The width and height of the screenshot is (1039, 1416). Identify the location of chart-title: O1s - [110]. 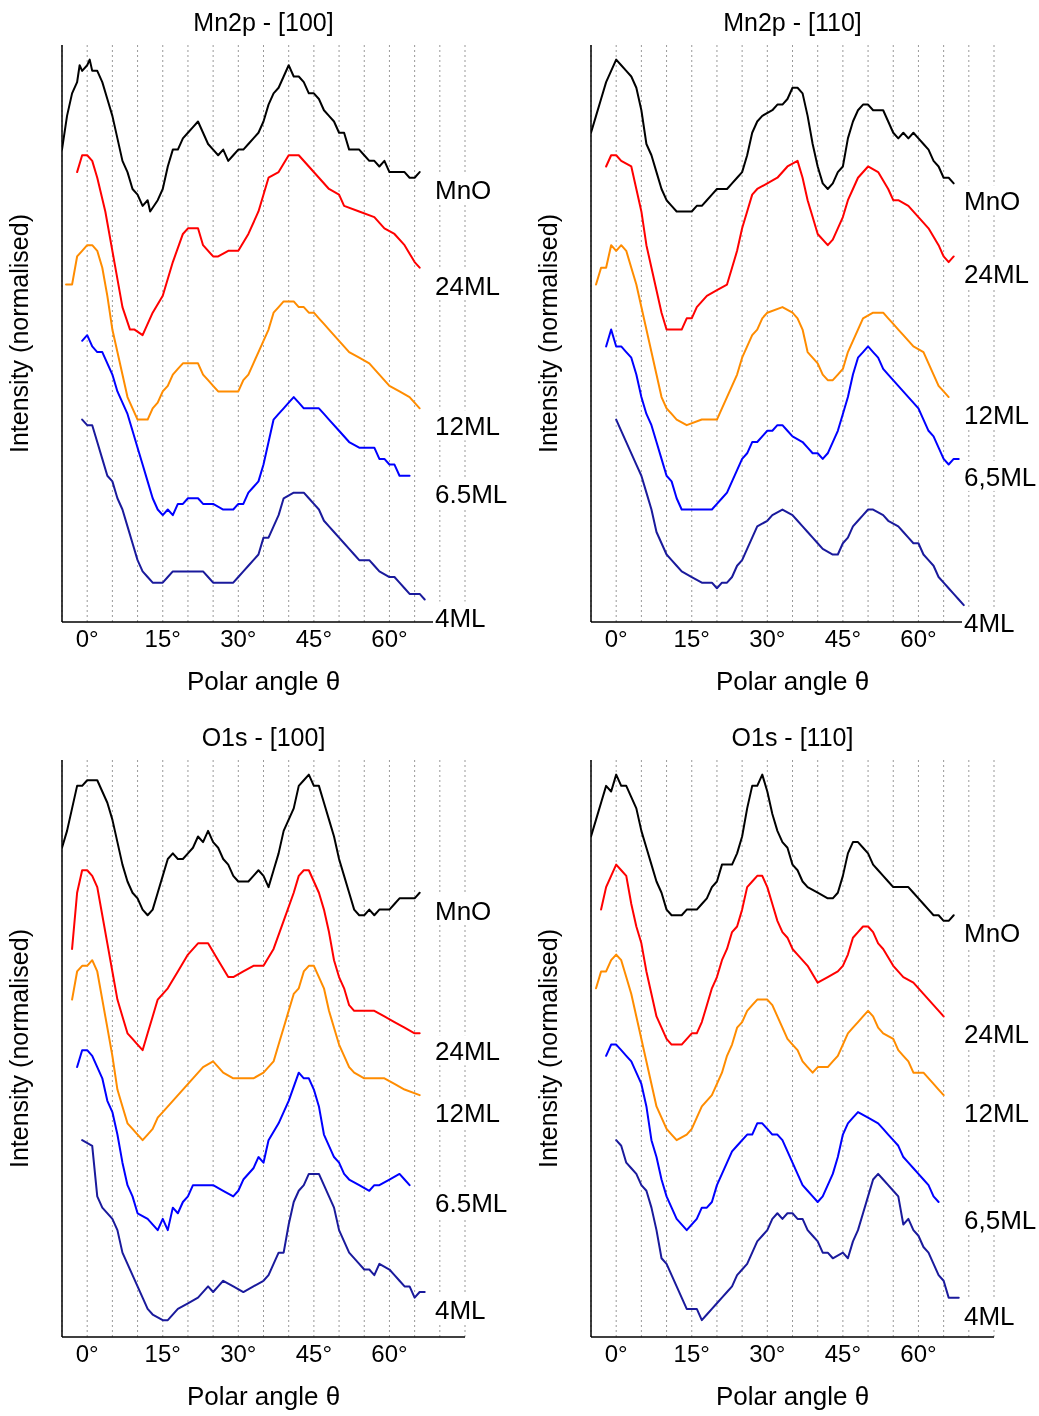
(792, 737).